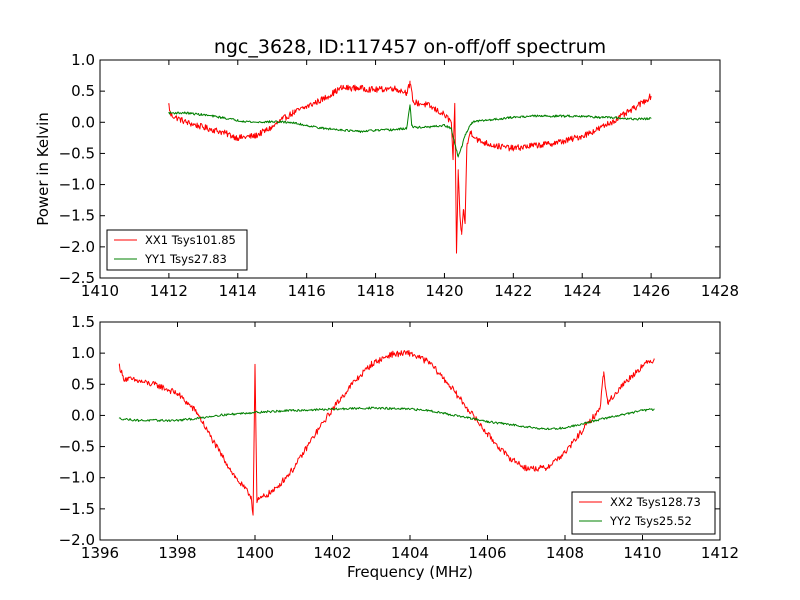 This screenshot has height=600, width=800. Describe the element at coordinates (655, 502) in the screenshot. I see `legend-label: XX2 Tsys128.73` at that location.